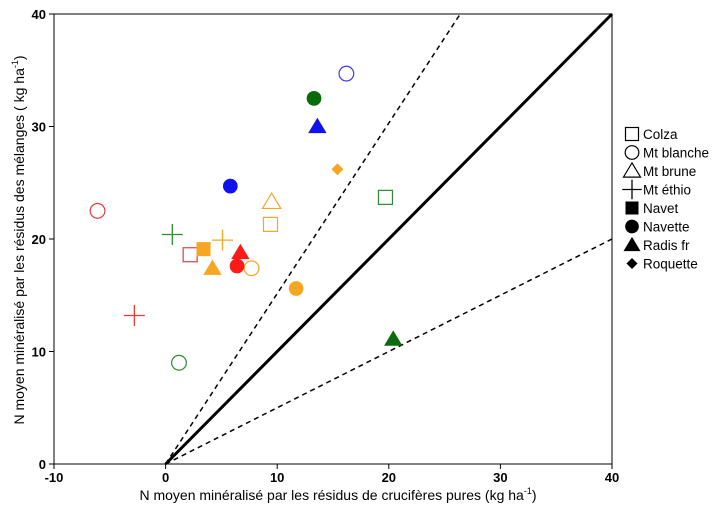 The width and height of the screenshot is (726, 510). I want to click on legend-item: Colza, so click(651, 134).